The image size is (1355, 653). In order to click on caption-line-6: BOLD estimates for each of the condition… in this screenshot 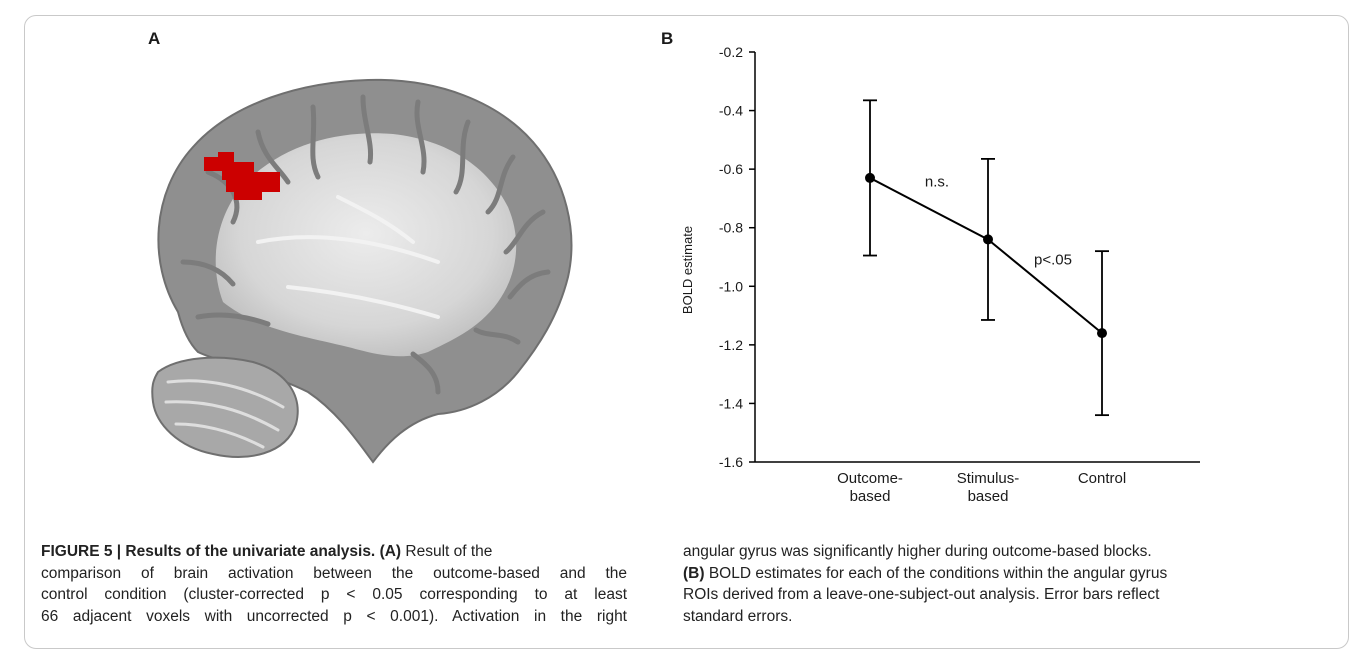, I will do `click(938, 573)`.